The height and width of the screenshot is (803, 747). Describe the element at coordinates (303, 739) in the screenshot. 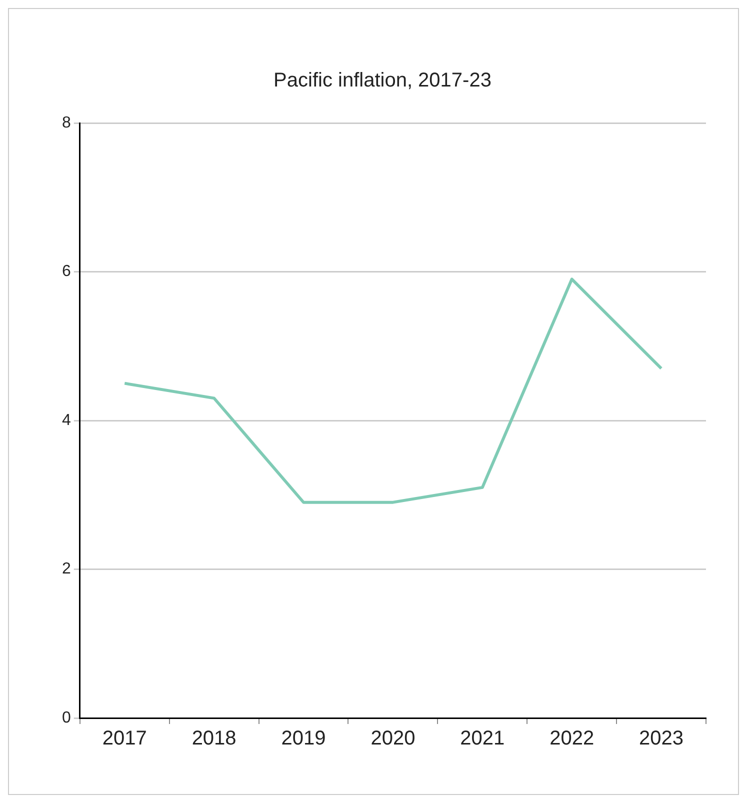

I see `x-tick-label: 2019` at that location.